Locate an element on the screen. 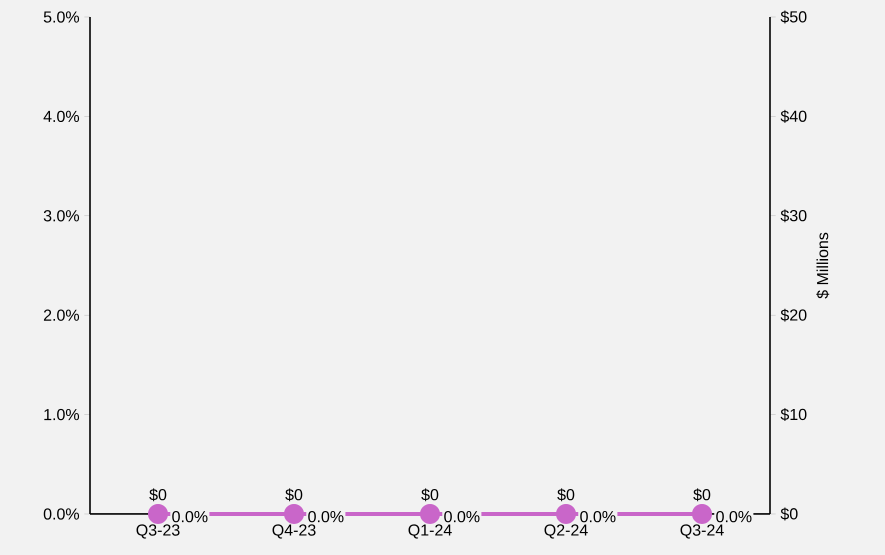 The width and height of the screenshot is (885, 555). x-tick-label: Q2-24 is located at coordinates (566, 531).